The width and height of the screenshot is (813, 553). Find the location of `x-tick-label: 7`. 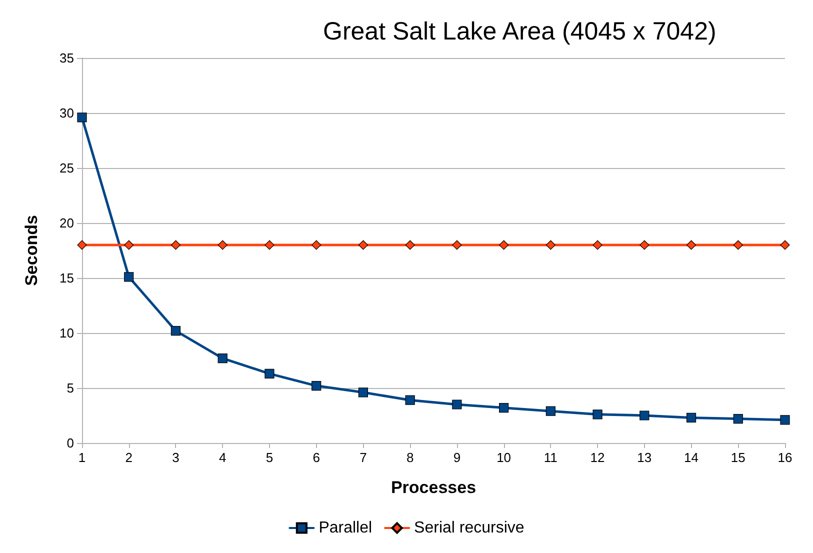

x-tick-label: 7 is located at coordinates (363, 457).